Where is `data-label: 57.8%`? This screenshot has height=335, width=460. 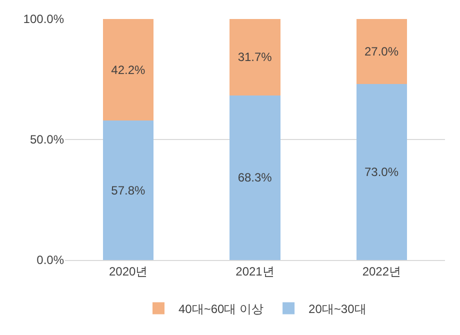
data-label: 57.8% is located at coordinates (128, 190).